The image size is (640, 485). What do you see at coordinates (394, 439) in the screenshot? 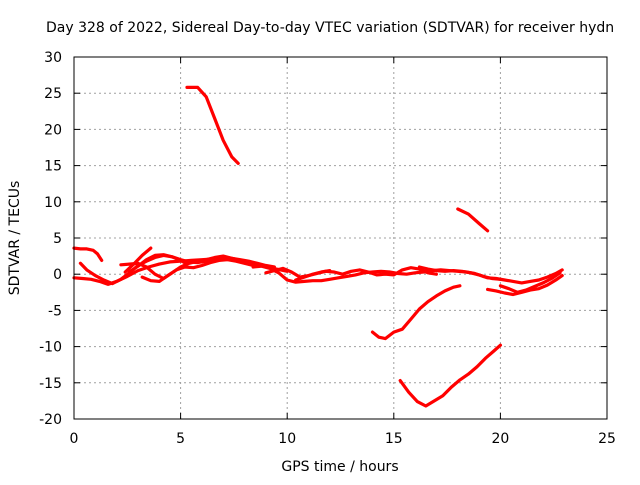
I see `x-tick-label: 15` at bounding box center [394, 439].